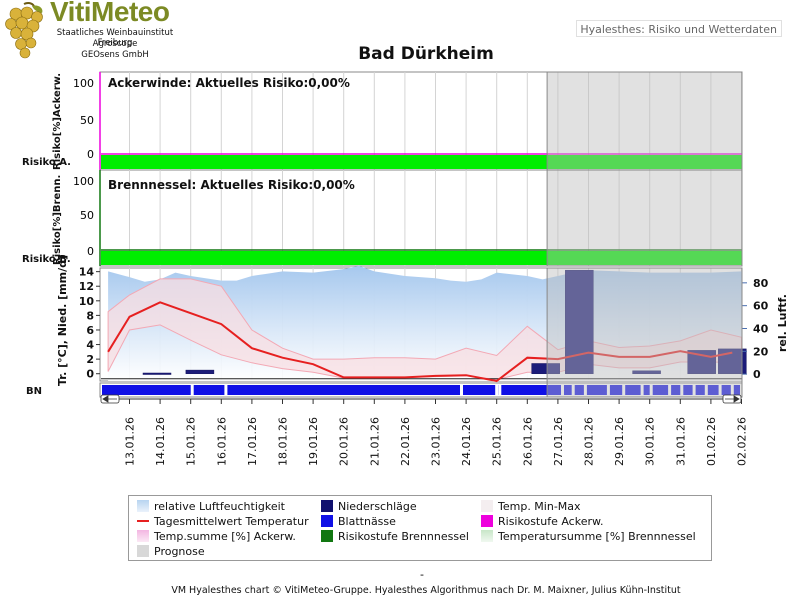 Image resolution: width=800 pixels, height=600 pixels. Describe the element at coordinates (679, 28) in the screenshot. I see `page-tab: Hyalesthes: Risiko und Wetterdaten` at that location.